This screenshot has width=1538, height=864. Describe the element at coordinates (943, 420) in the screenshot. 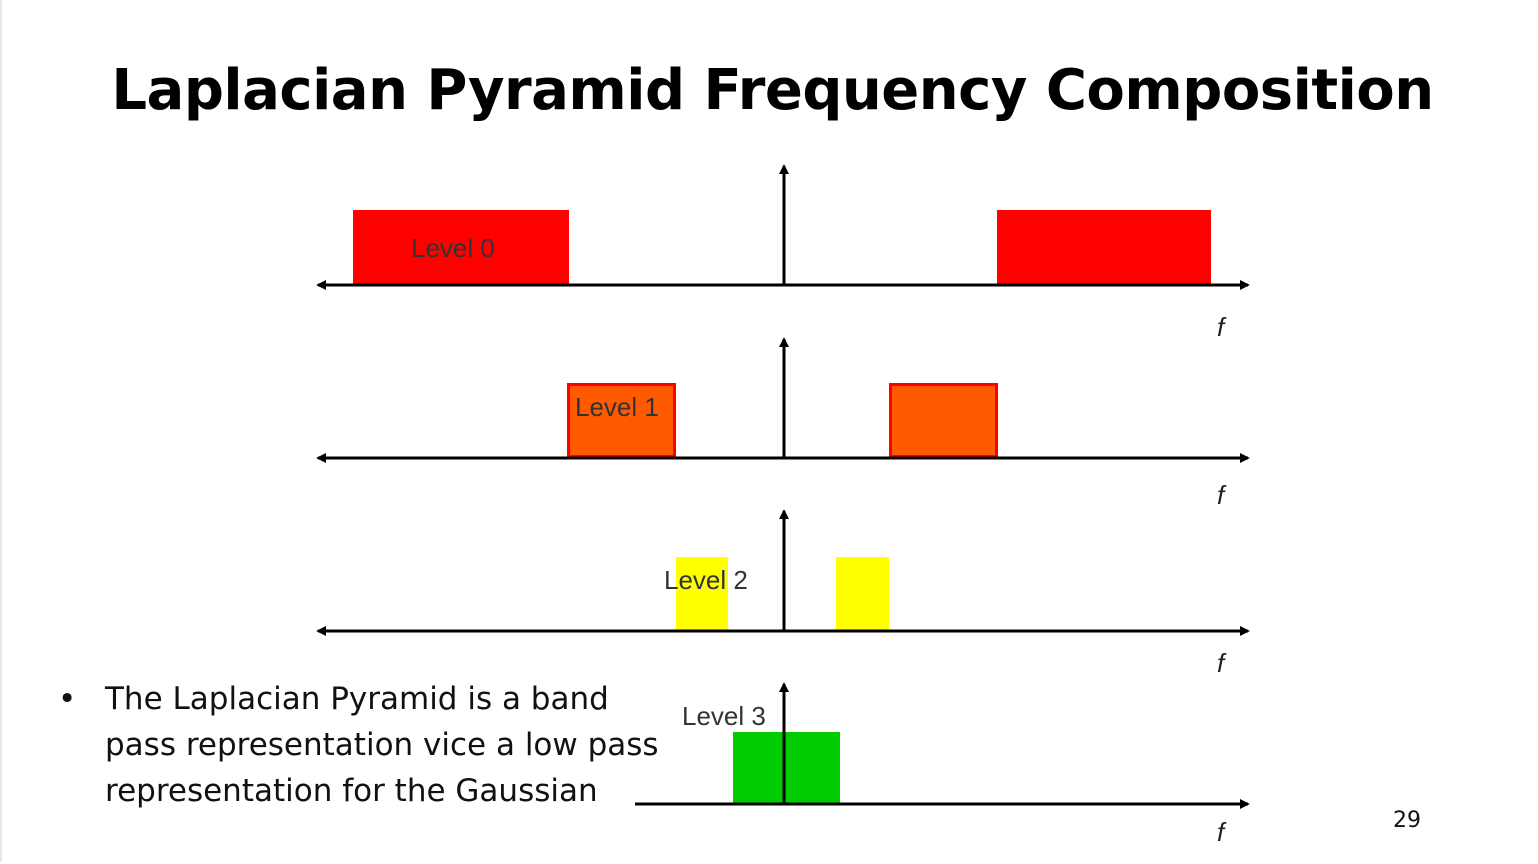

I see `level-1-band-right` at that location.